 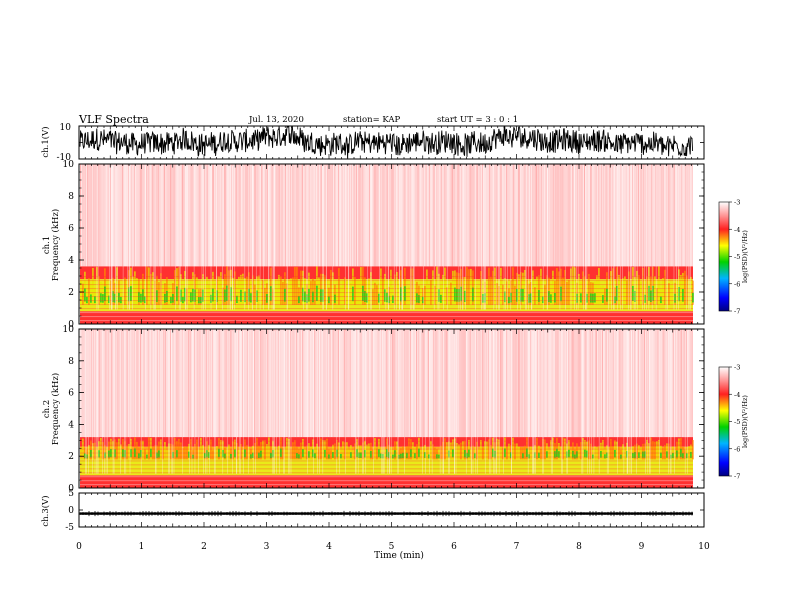 I want to click on colorbar-label: log(PSD)(V²/Hz), so click(x=745, y=256).